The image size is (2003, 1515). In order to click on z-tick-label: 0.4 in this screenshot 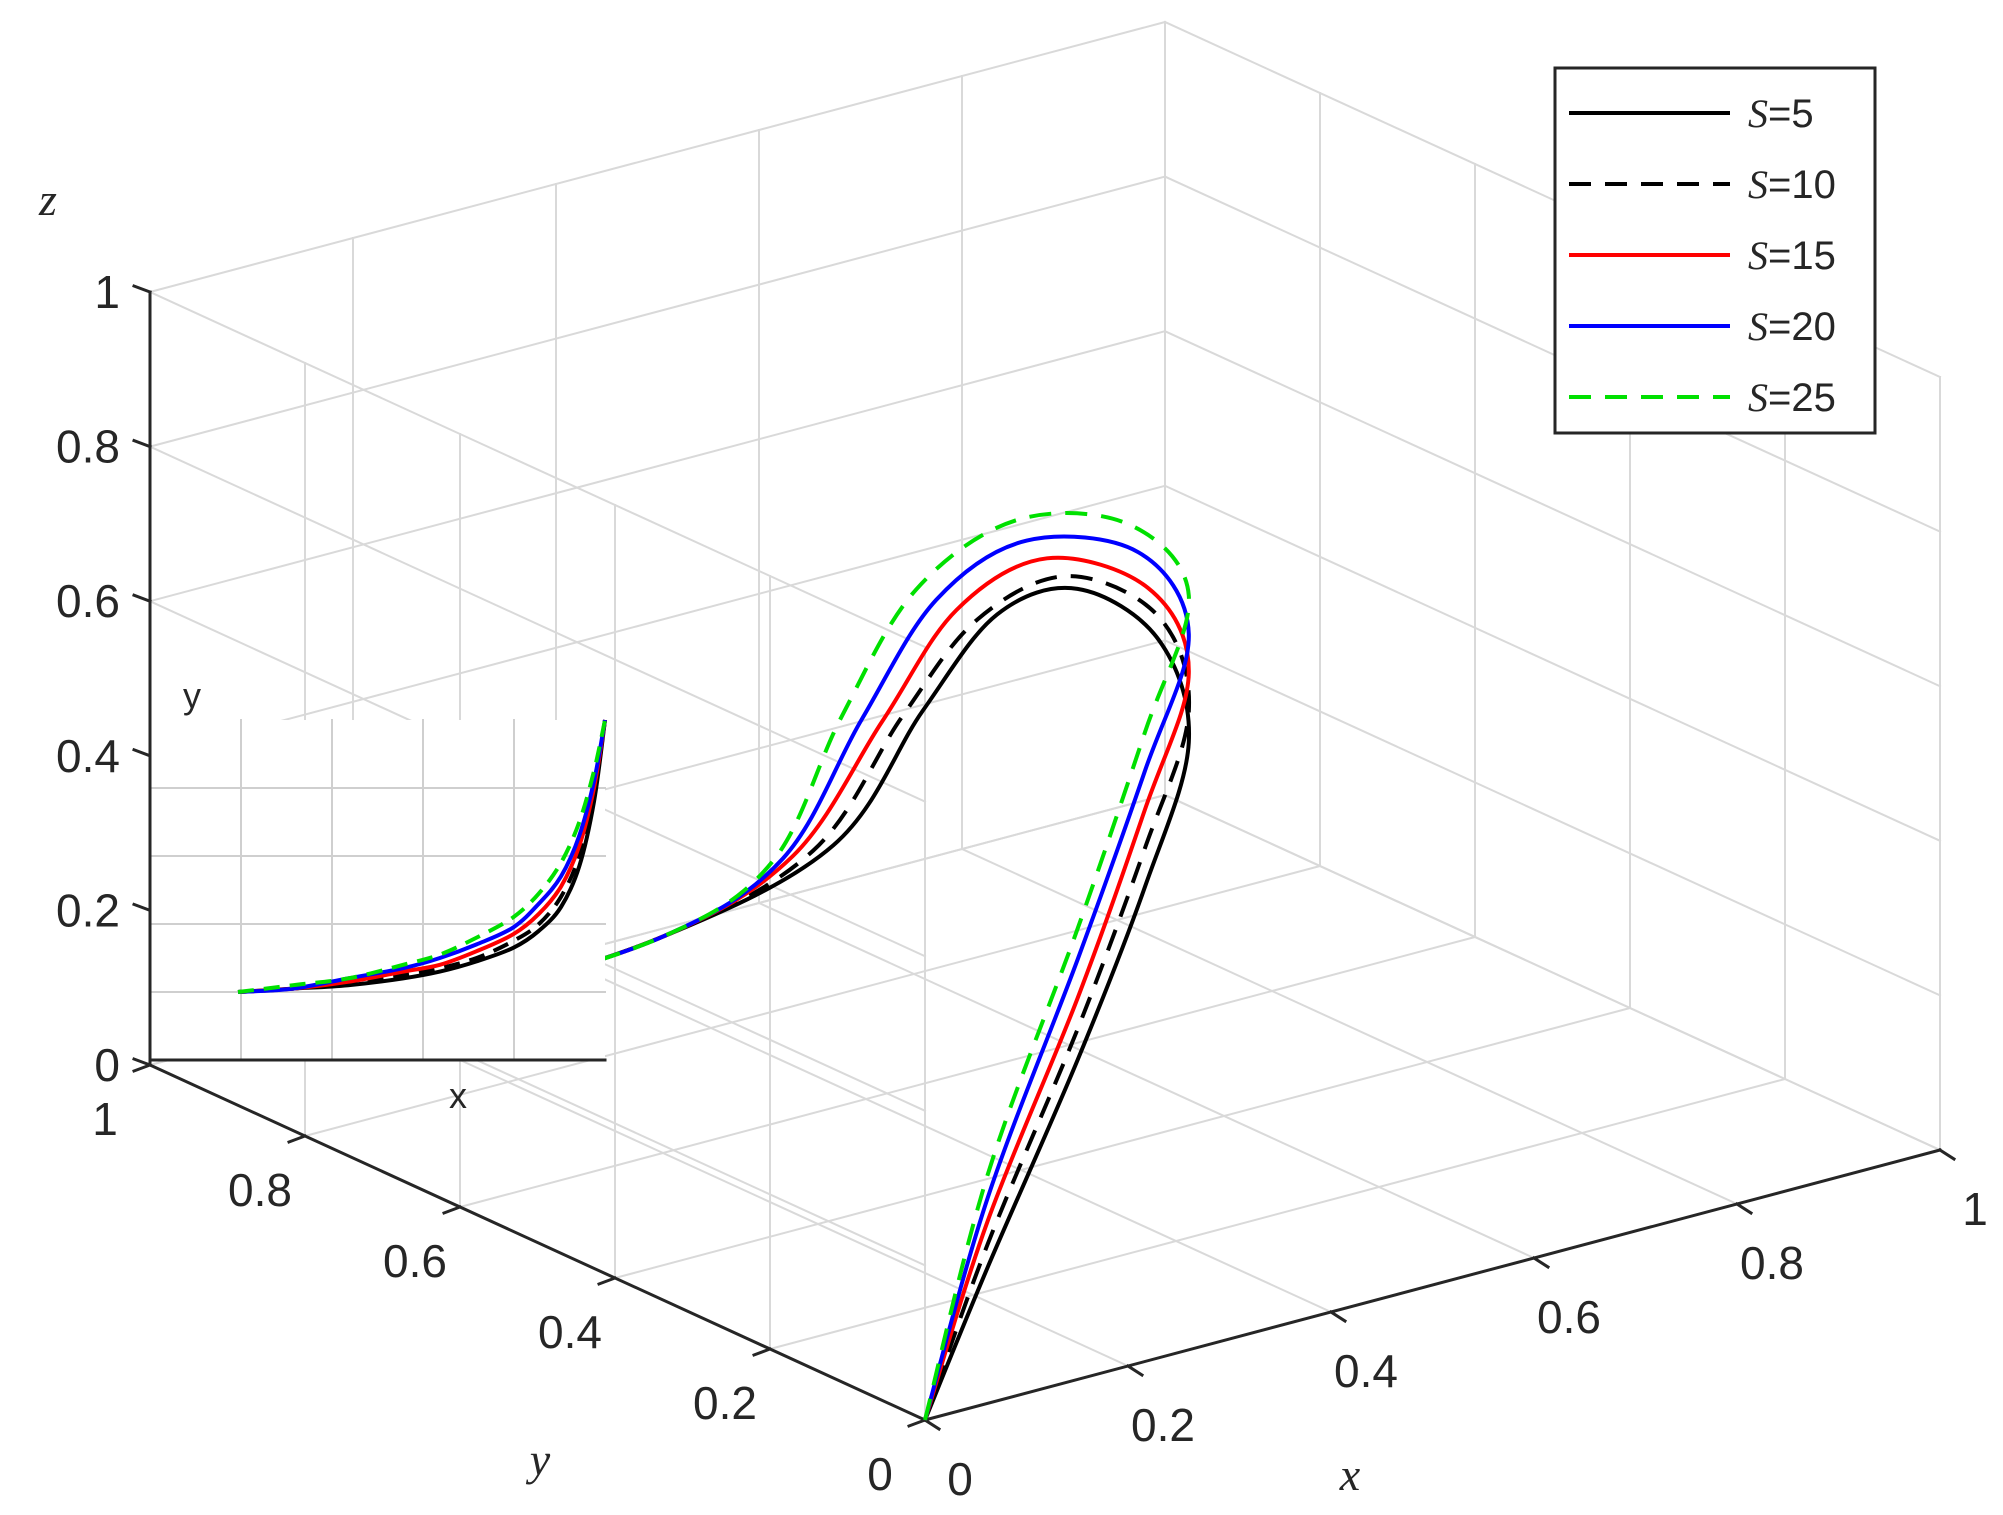, I will do `click(88, 756)`.